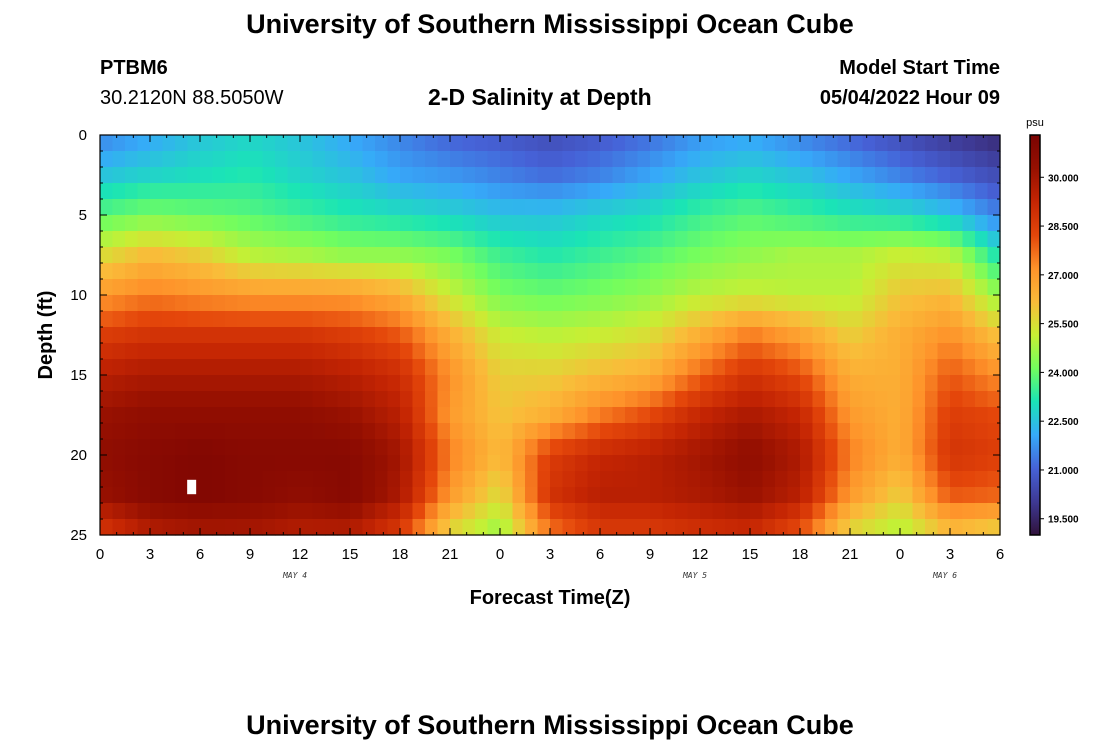 The height and width of the screenshot is (750, 1100). What do you see at coordinates (1000, 554) in the screenshot?
I see `x-tick-label: 6` at bounding box center [1000, 554].